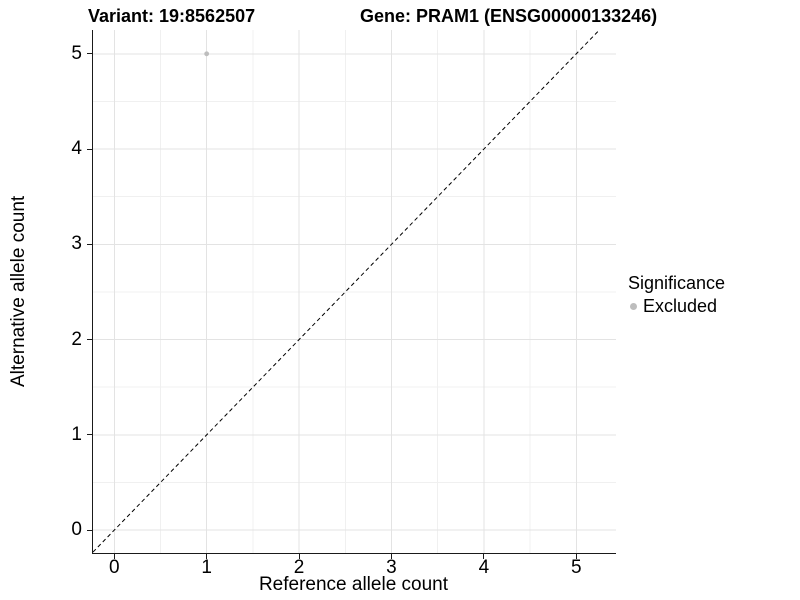 The image size is (800, 600). Describe the element at coordinates (114, 567) in the screenshot. I see `x-tick-label: 0` at that location.